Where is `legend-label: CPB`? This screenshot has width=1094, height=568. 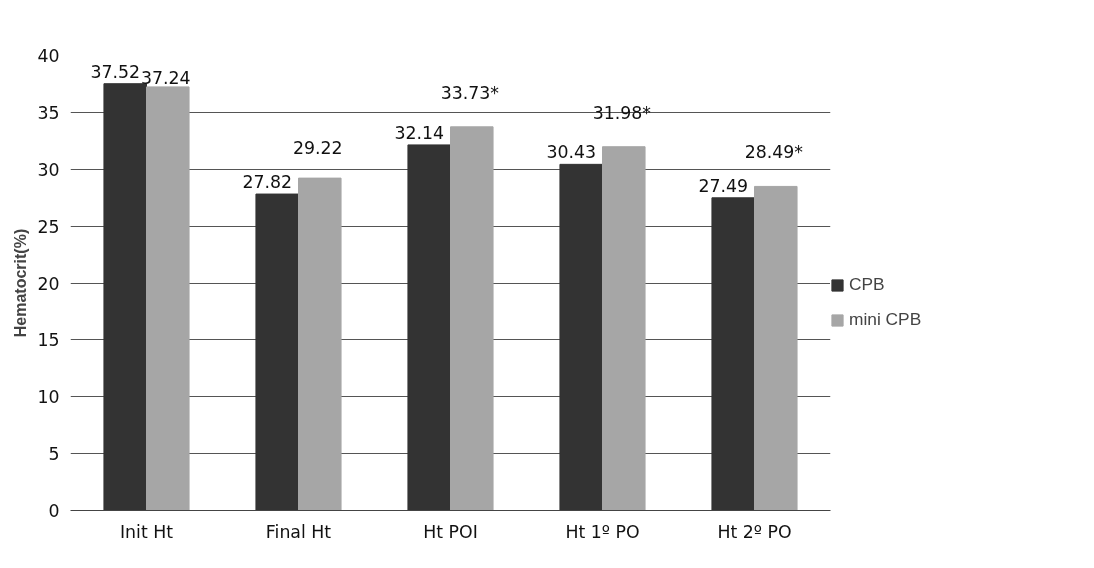
legend-label: CPB is located at coordinates (867, 284).